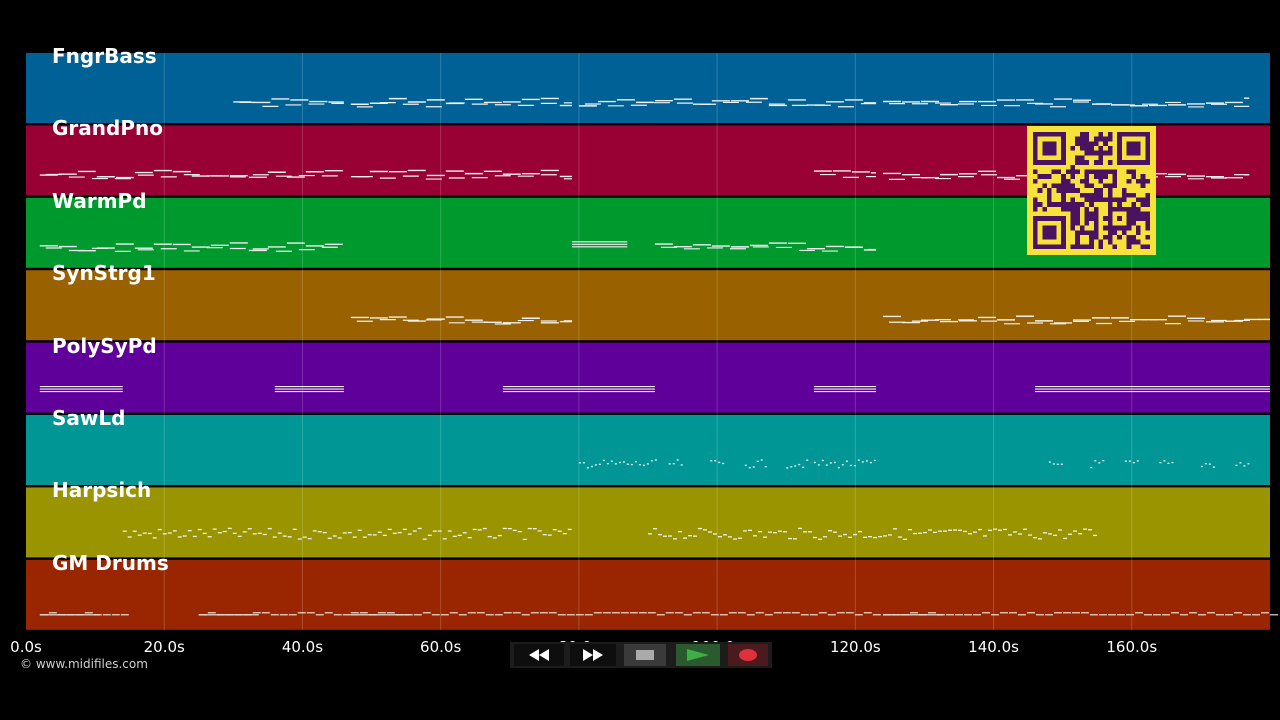 The height and width of the screenshot is (720, 1280). I want to click on qr-code, so click(1091, 190).